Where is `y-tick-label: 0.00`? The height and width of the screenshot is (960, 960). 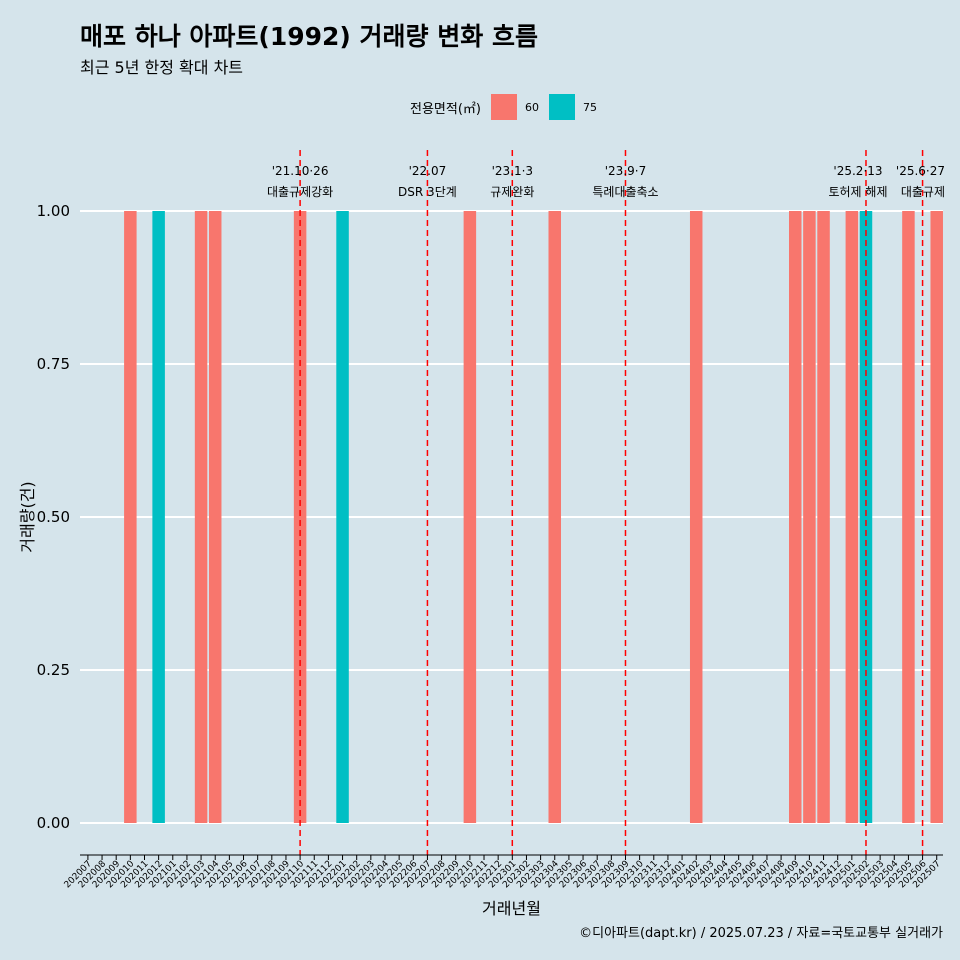
y-tick-label: 0.00 is located at coordinates (53, 823).